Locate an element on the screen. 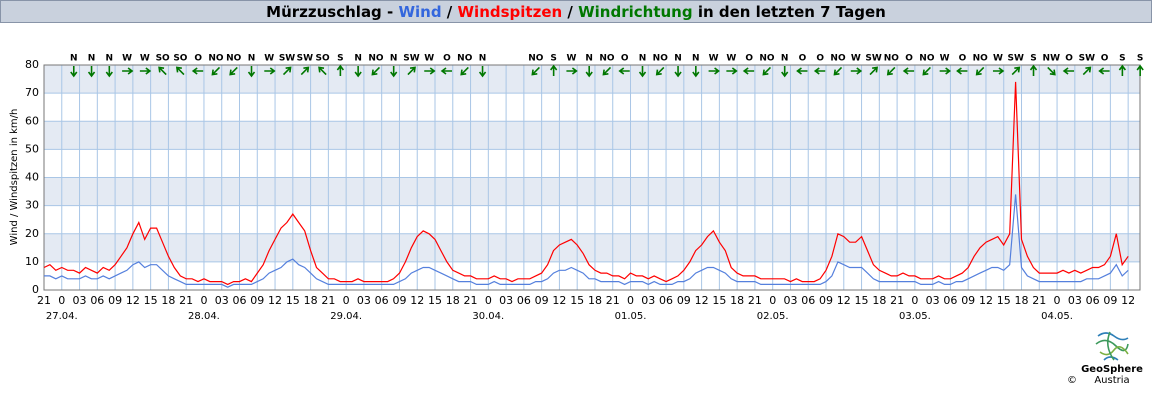  y-tick-label: 0 is located at coordinates (35, 289).